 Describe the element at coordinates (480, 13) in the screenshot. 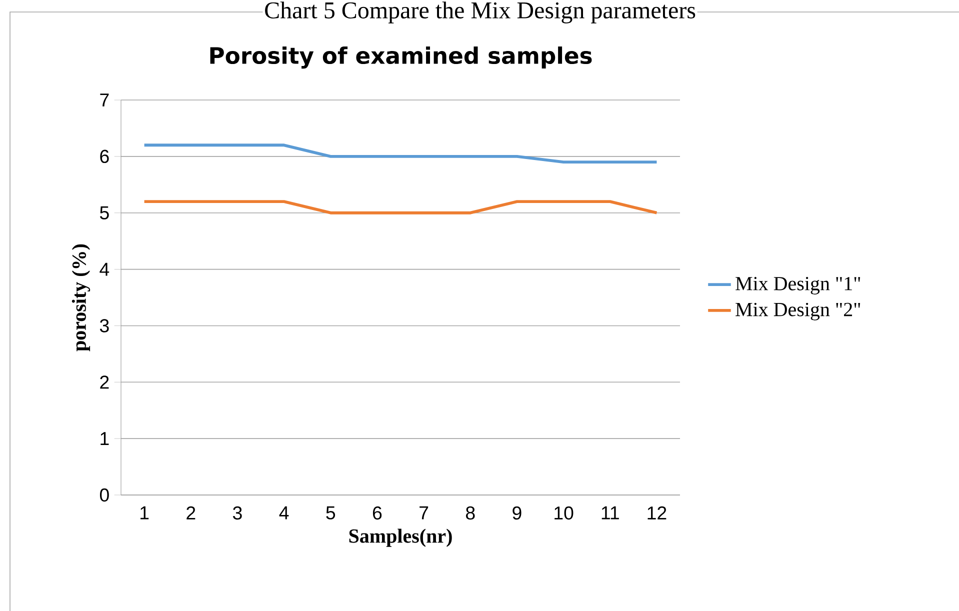

I see `caption: Chart 5 Compare the Mix Design parameters` at that location.